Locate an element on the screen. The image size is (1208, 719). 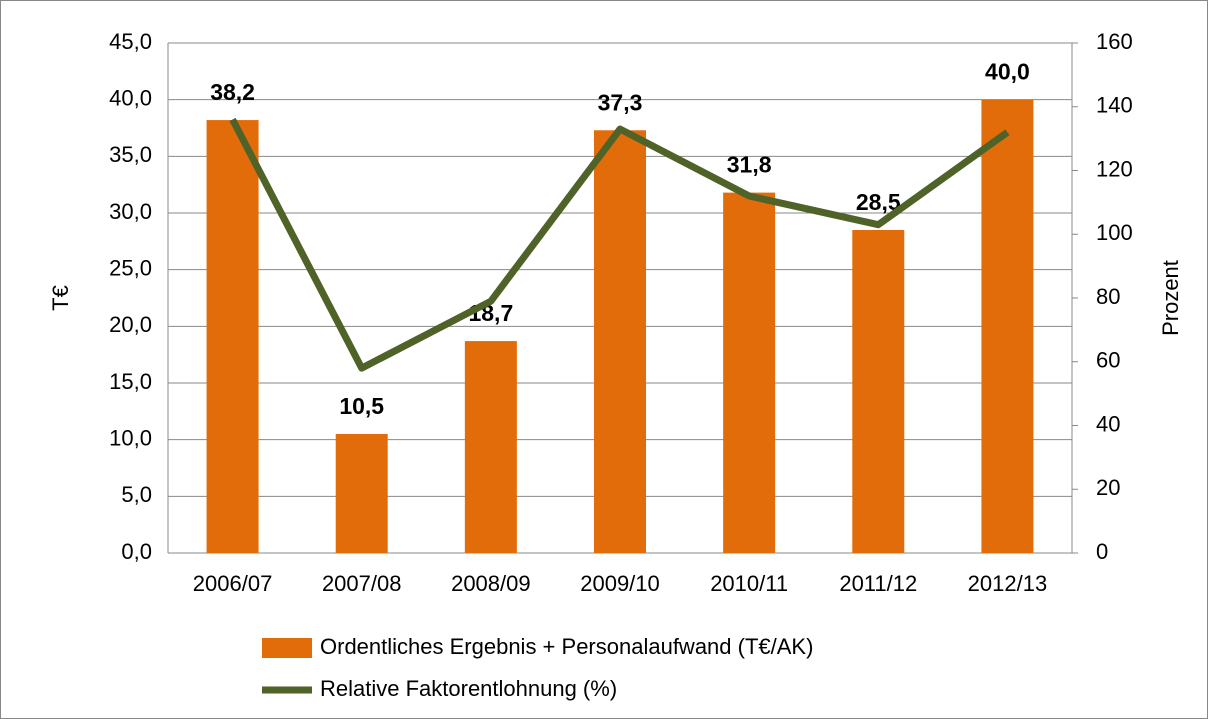
data-label: 10,5 is located at coordinates (361, 406).